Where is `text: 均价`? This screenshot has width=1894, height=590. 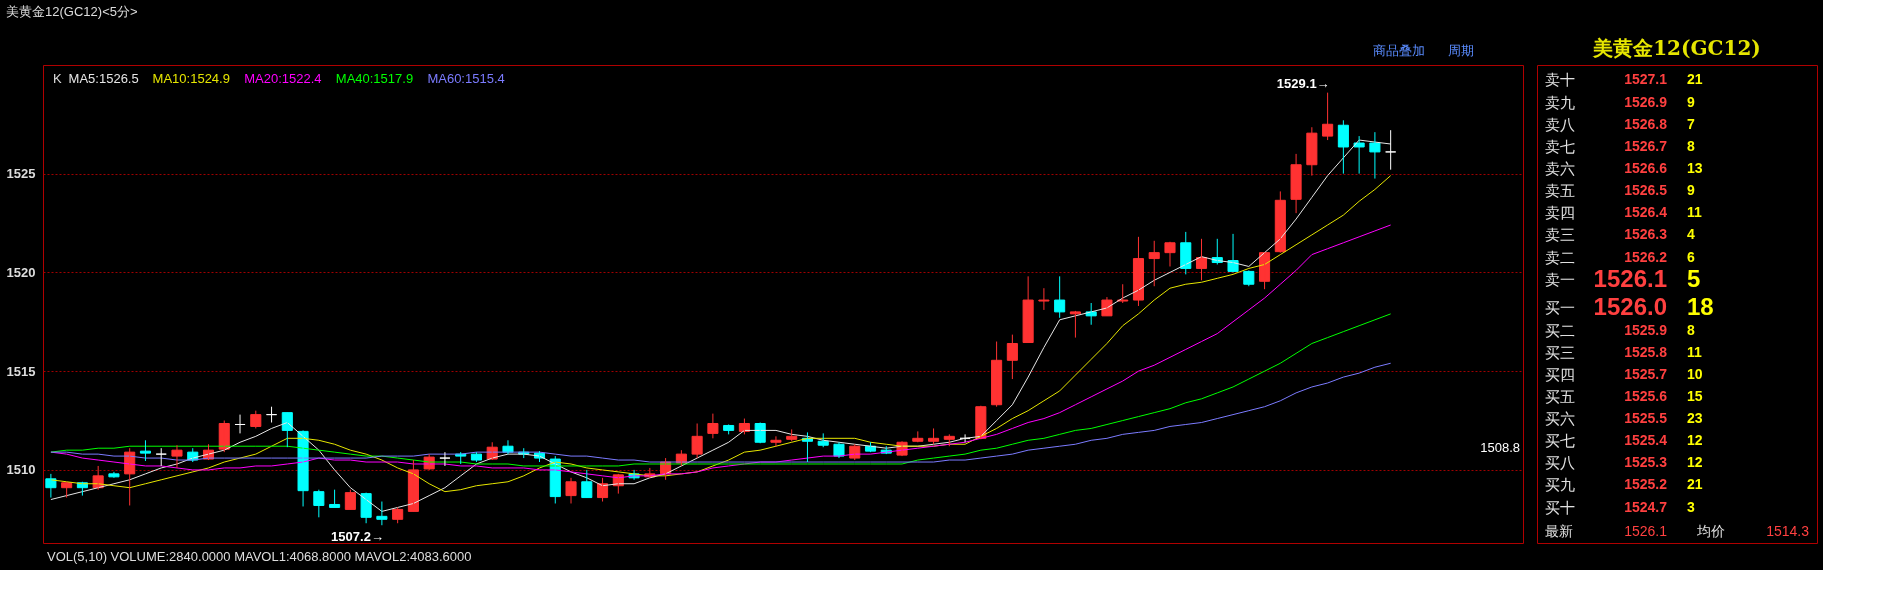 text: 均价 is located at coordinates (1710, 530).